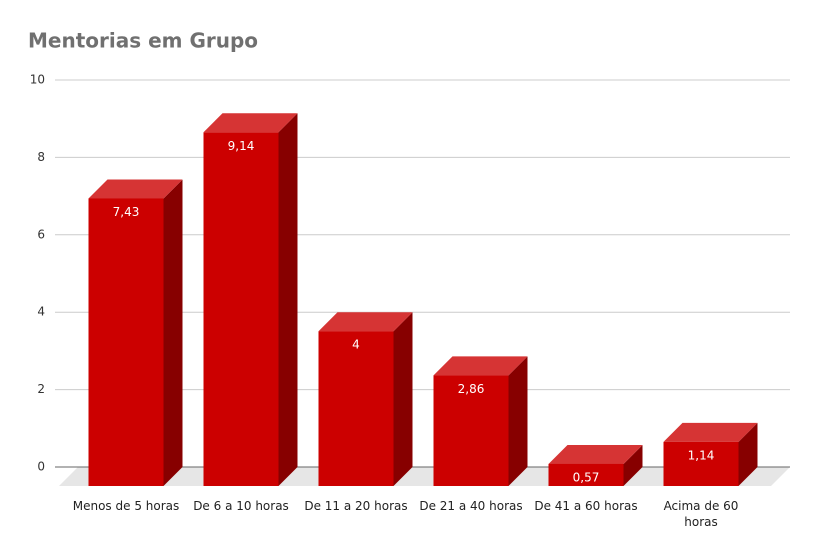  What do you see at coordinates (701, 455) in the screenshot?
I see `data-label: 1,14` at bounding box center [701, 455].